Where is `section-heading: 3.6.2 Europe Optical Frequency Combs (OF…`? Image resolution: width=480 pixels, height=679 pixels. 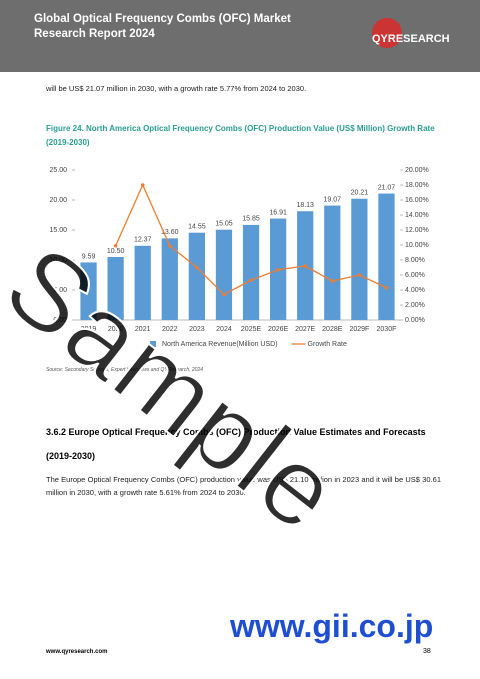
section-heading: 3.6.2 Europe Optical Frequency Combs (OF… is located at coordinates (236, 444).